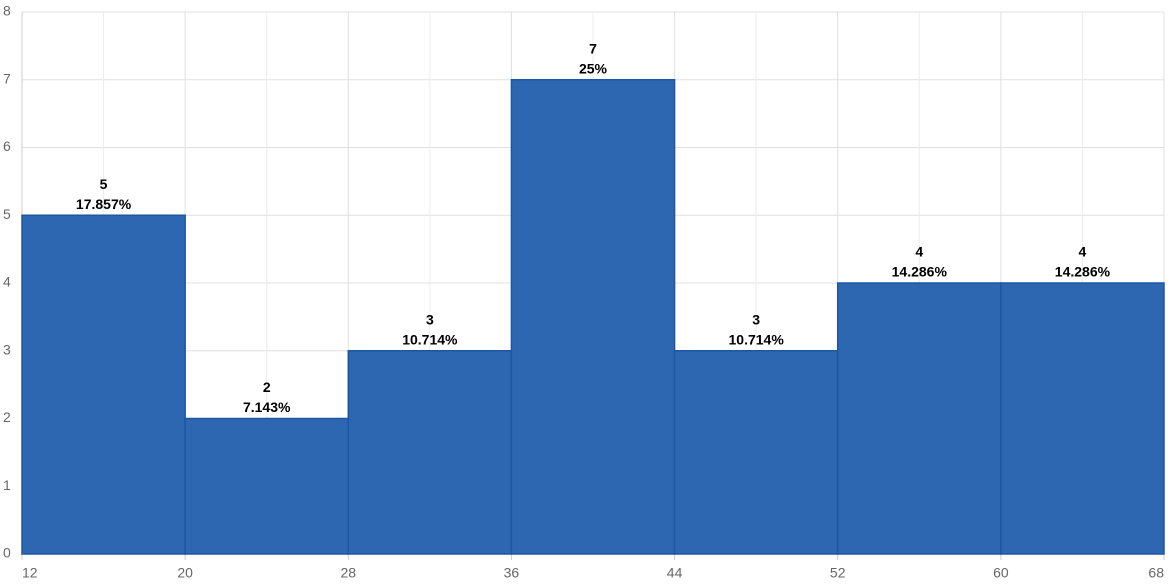  Describe the element at coordinates (7, 417) in the screenshot. I see `y-tick-label: 2` at that location.